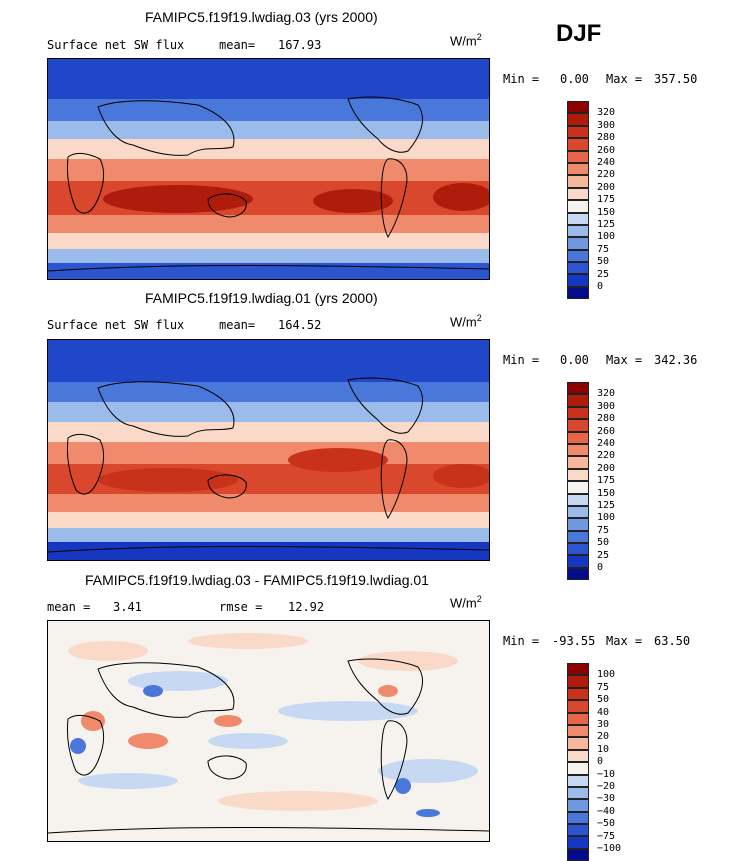 The width and height of the screenshot is (733, 861). I want to click on panel-1-min-value: 0.00, so click(574, 79).